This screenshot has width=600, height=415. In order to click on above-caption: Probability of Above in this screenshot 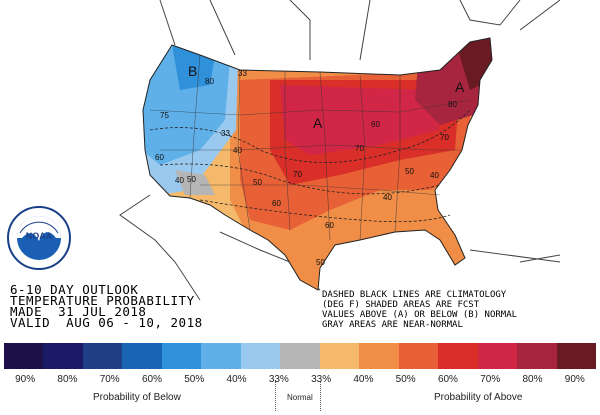, I will do `click(478, 397)`.